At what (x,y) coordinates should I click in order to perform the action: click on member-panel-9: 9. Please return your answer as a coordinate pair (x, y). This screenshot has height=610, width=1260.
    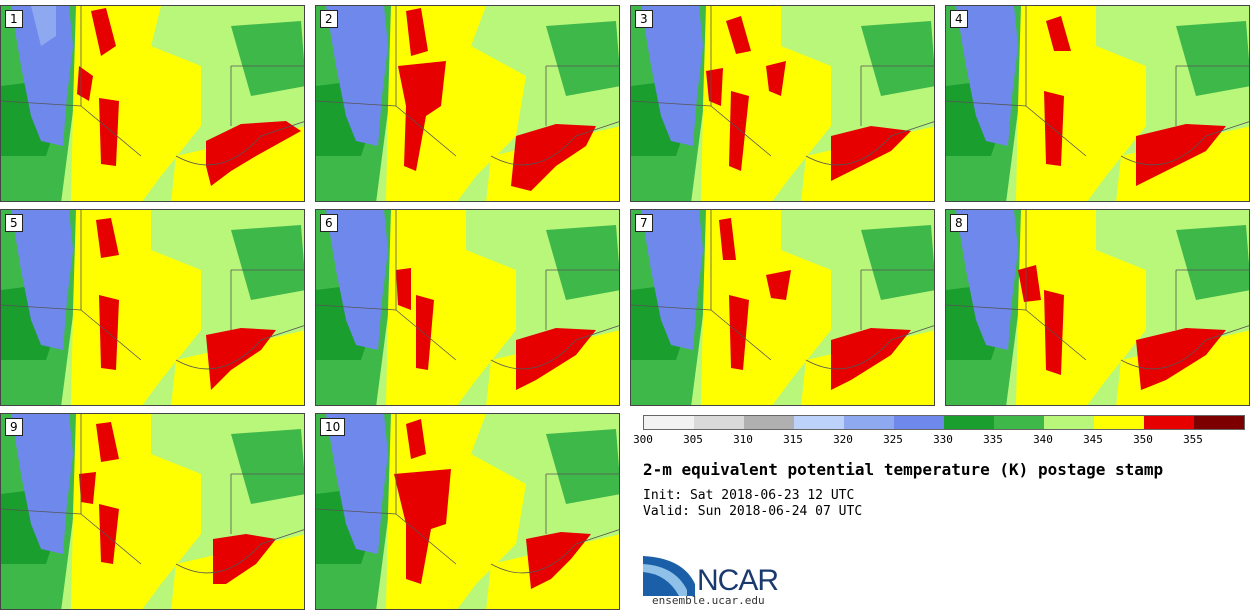
    Looking at the image, I should click on (152, 511).